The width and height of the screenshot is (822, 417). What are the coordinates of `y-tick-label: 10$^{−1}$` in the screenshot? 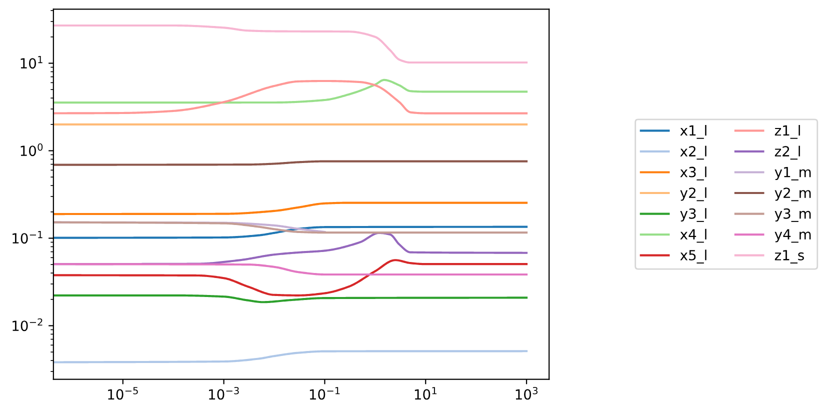 It's located at (27, 237).